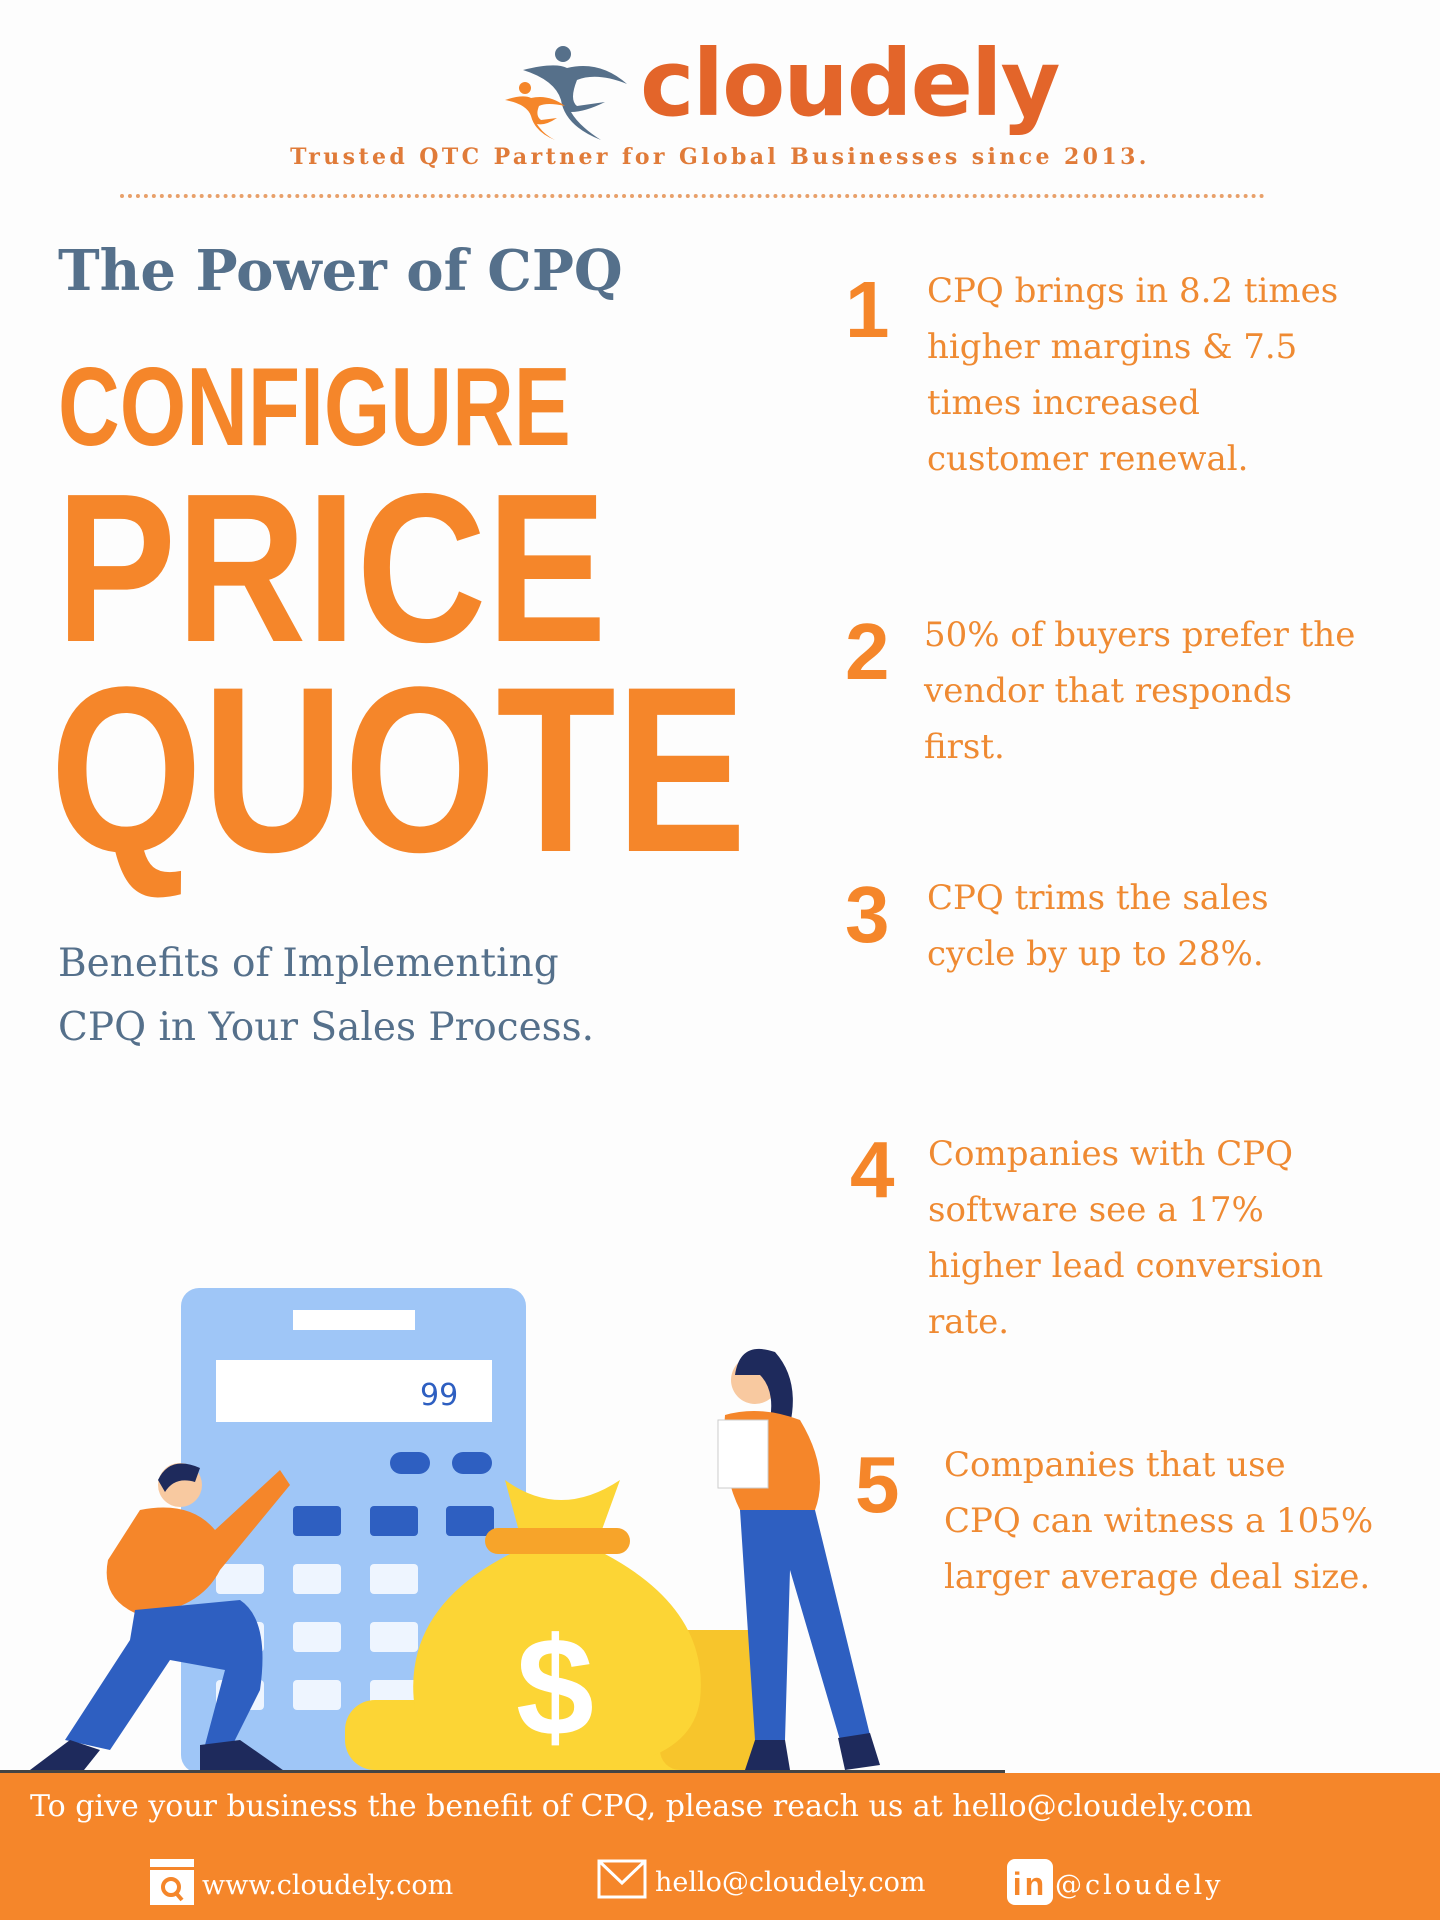 This screenshot has width=1440, height=1920. I want to click on stat-line: first., so click(964, 747).